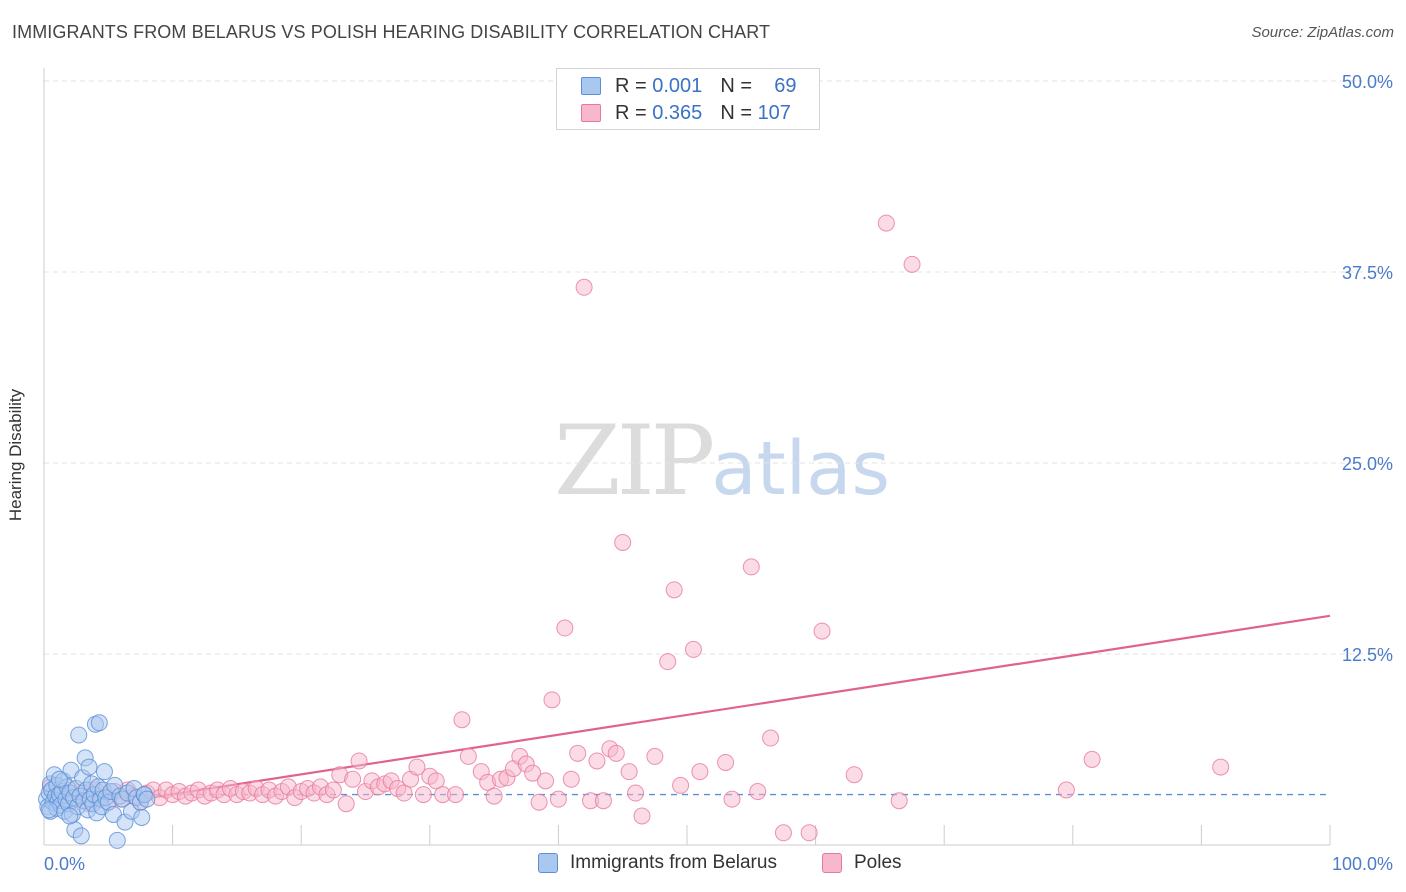 The image size is (1406, 892). I want to click on y-tick-labels: 12.5% 25.0% 37.5% 50.0%, so click(1367, 368).